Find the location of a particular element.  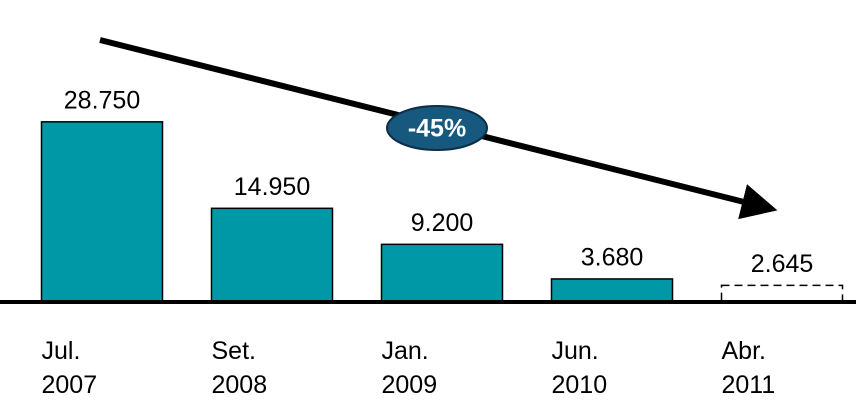

x-tick-label: Jan. 2009 is located at coordinates (409, 368).